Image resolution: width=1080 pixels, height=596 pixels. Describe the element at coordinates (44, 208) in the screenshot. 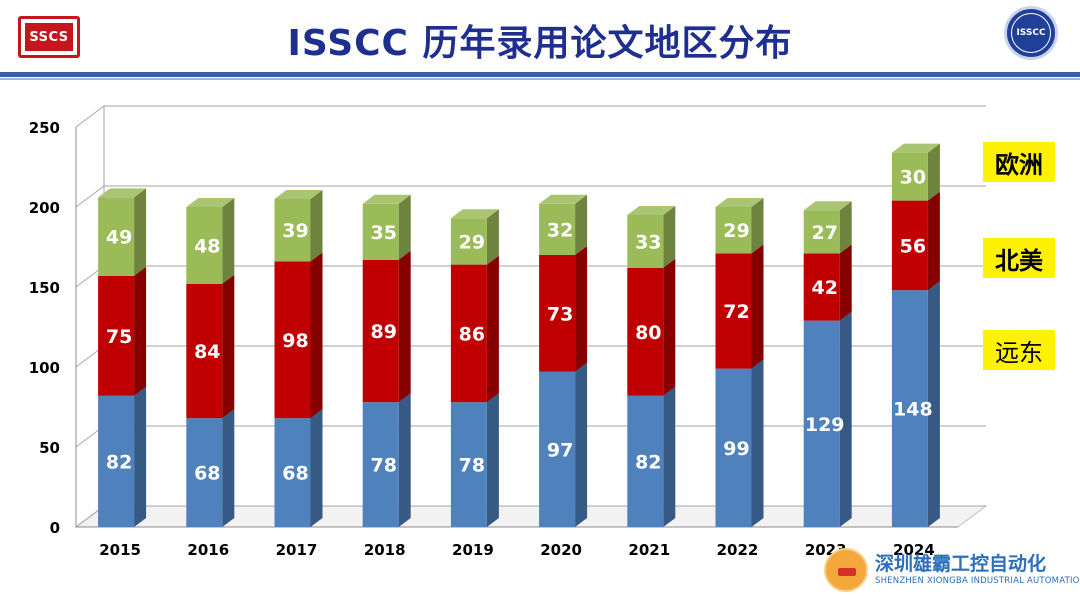

I see `y-tick-label: 200` at that location.